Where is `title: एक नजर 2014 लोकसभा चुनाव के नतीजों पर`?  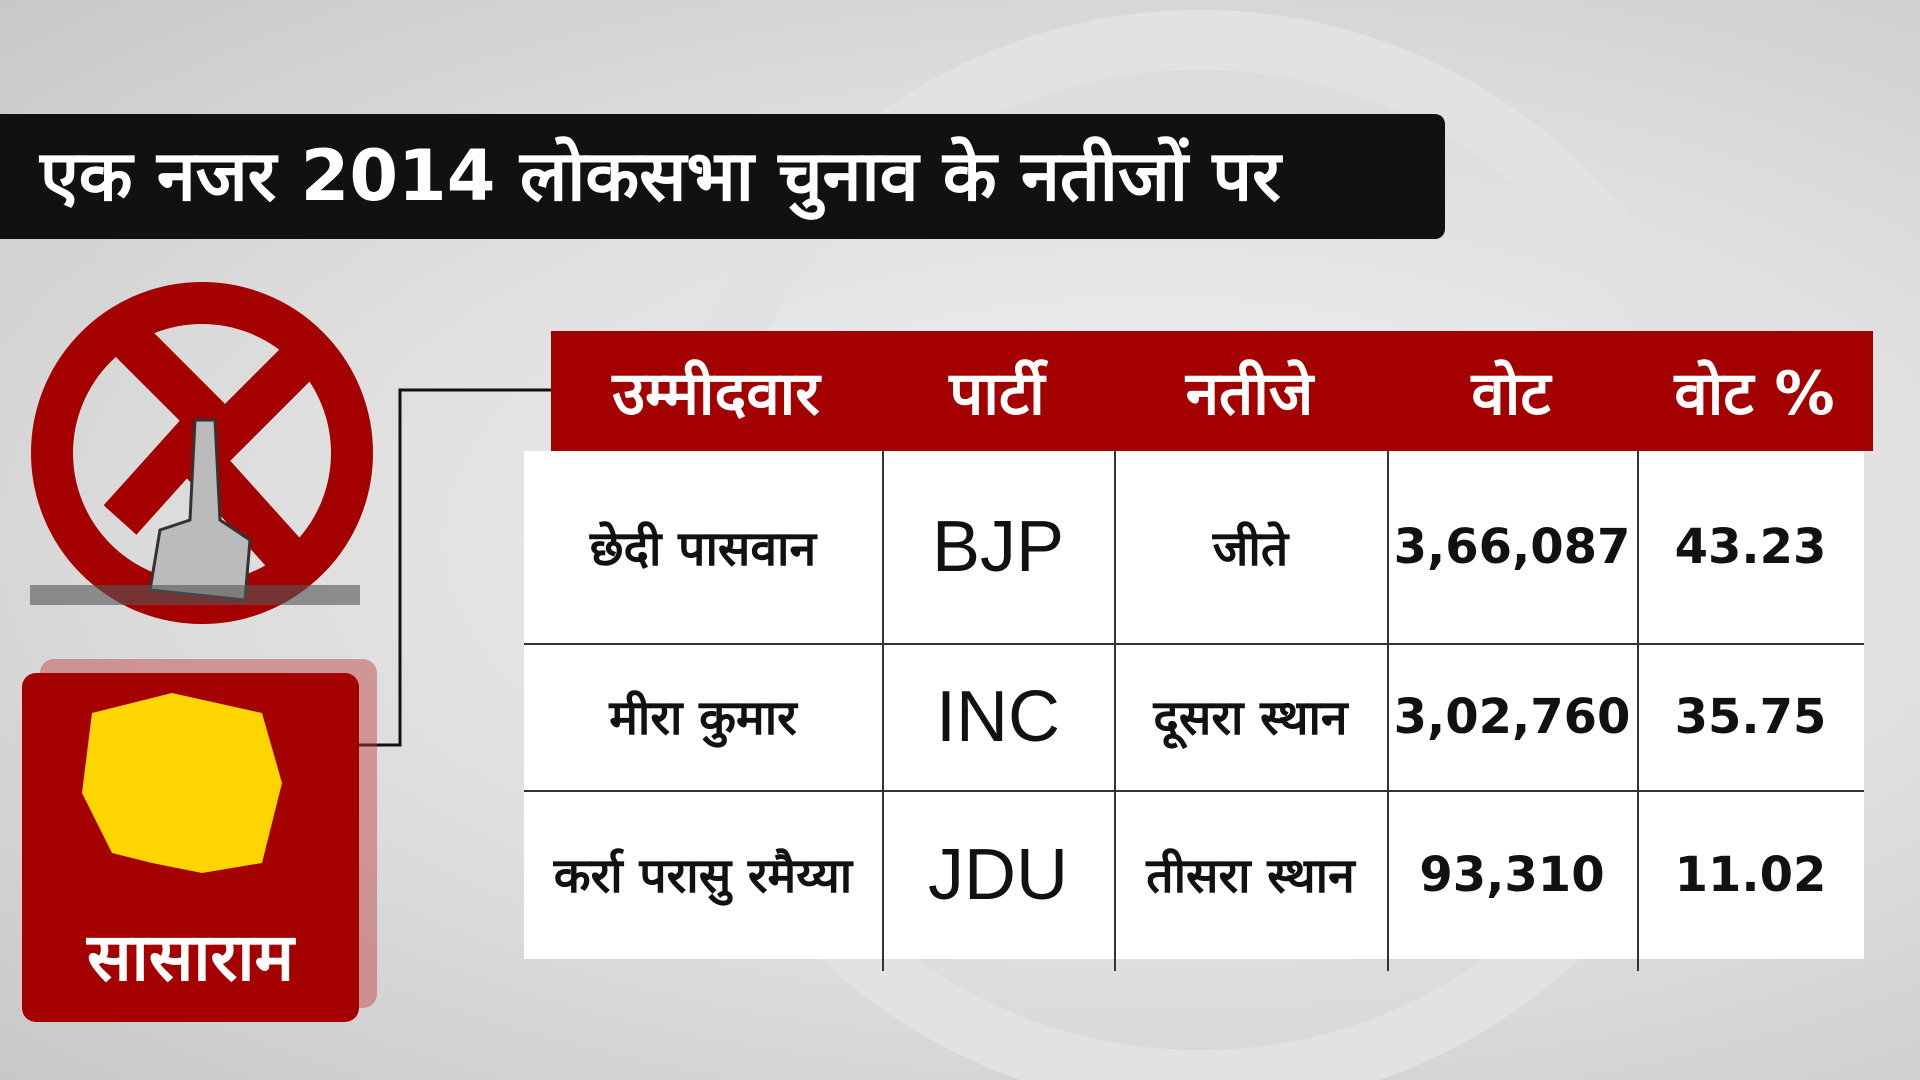
title: एक नजर 2014 लोकसभा चुनाव के नतीजों पर is located at coordinates (722, 176).